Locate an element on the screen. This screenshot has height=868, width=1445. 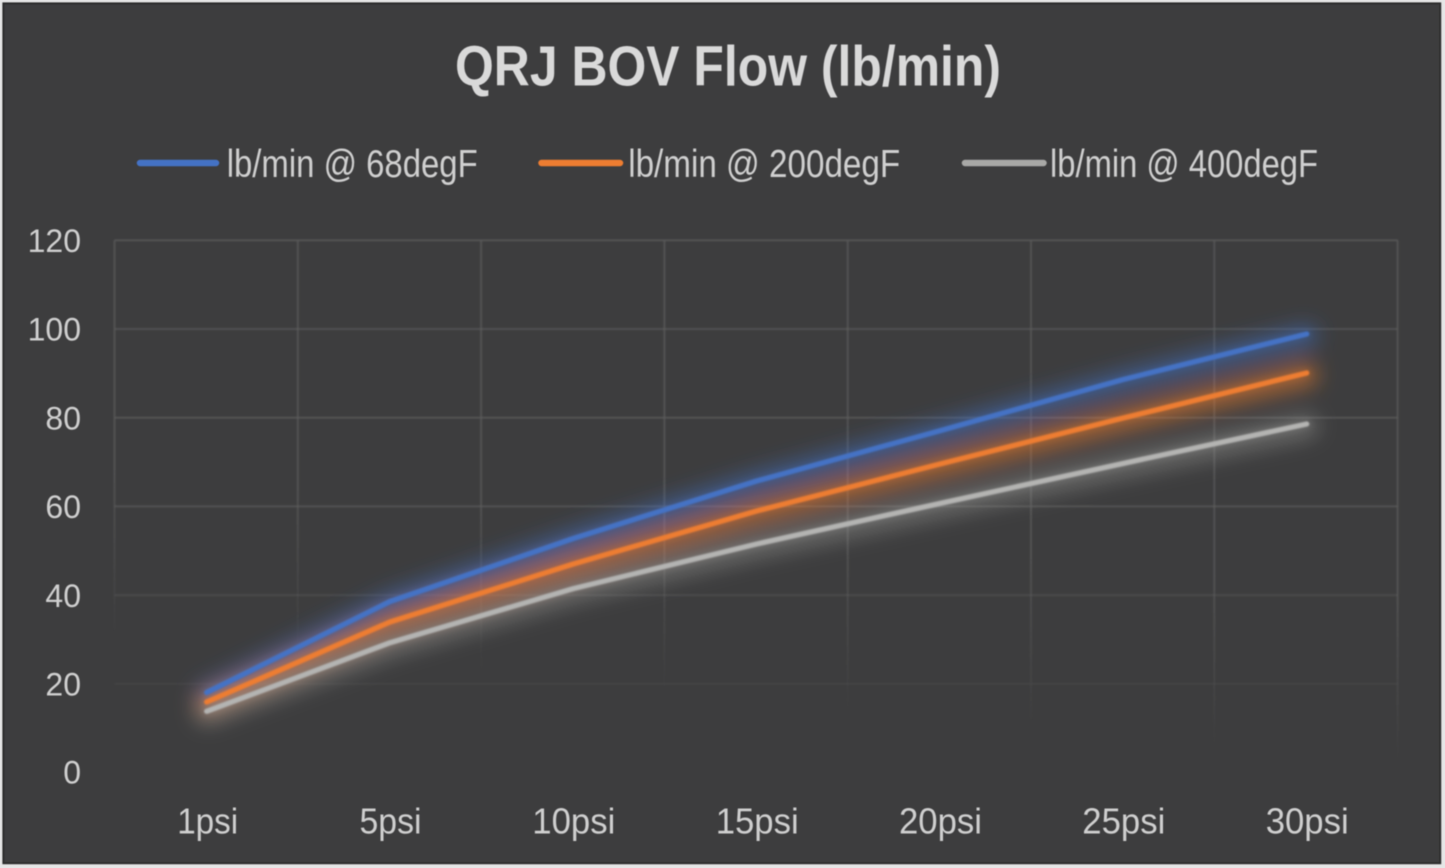
svg-text: 5psi is located at coordinates (391, 821).